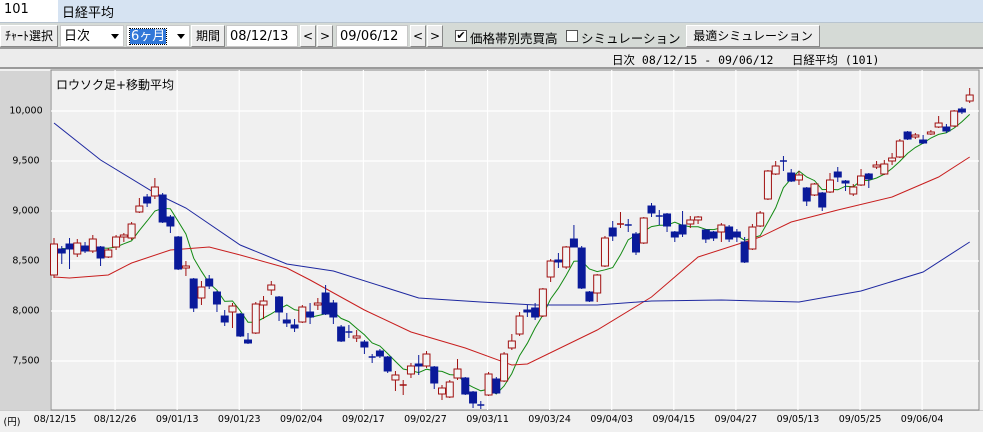  I want to click on y-tick-label: 7,500, so click(26, 361).